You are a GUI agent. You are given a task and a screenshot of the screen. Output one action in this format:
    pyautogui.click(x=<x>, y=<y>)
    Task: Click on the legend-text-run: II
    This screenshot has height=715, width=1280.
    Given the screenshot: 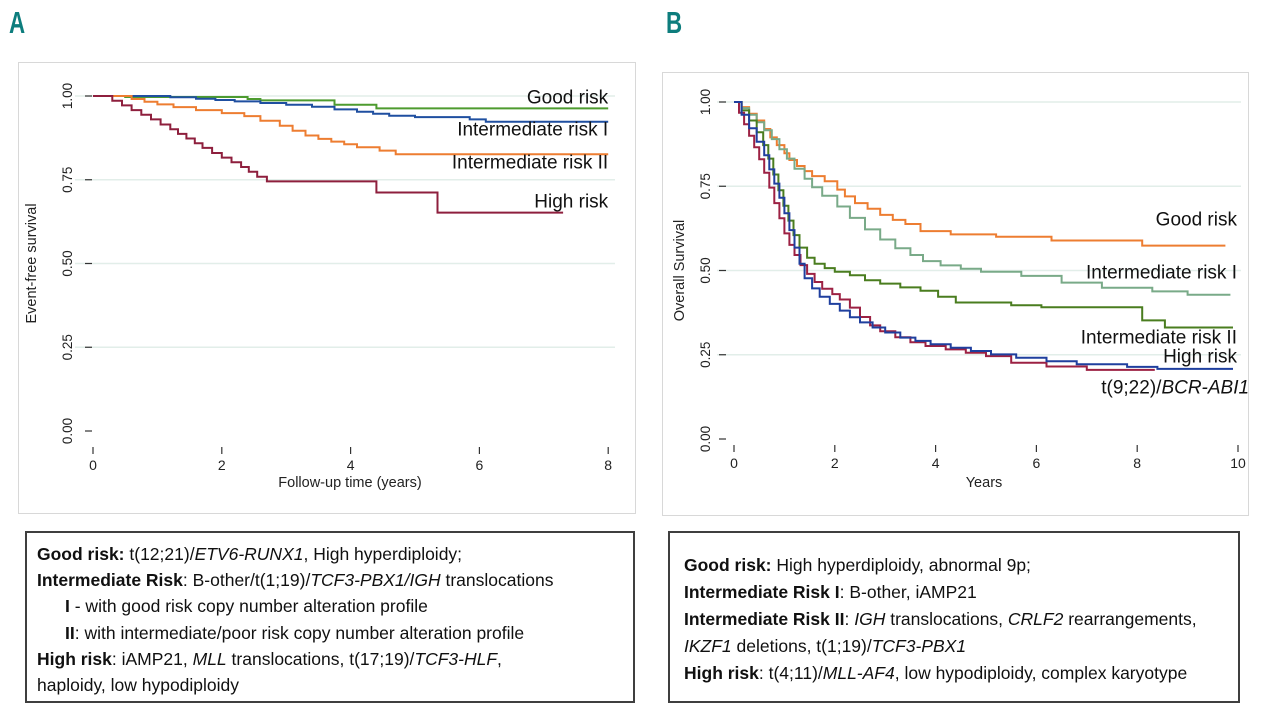 What is the action you would take?
    pyautogui.click(x=70, y=632)
    